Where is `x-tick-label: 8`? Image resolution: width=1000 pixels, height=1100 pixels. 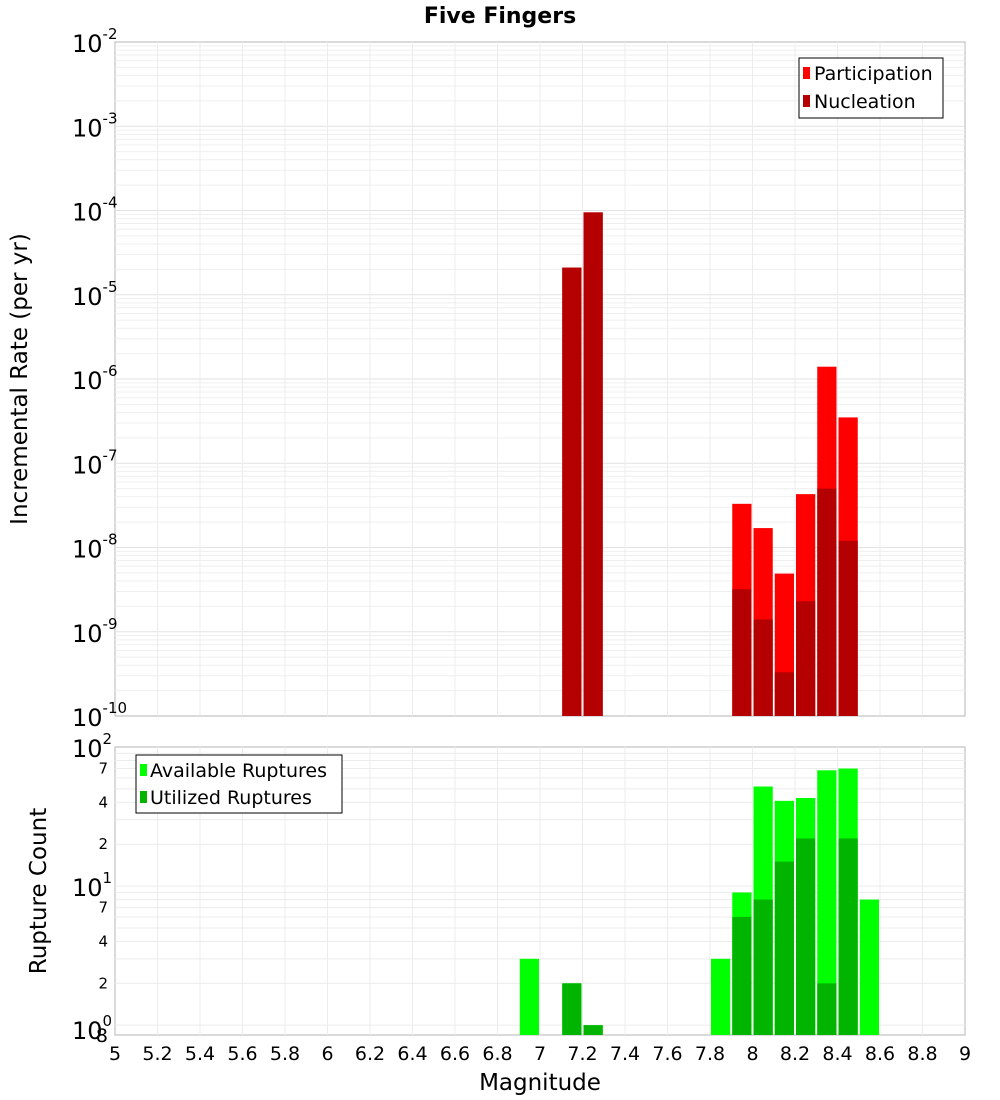
x-tick-label: 8 is located at coordinates (752, 1054).